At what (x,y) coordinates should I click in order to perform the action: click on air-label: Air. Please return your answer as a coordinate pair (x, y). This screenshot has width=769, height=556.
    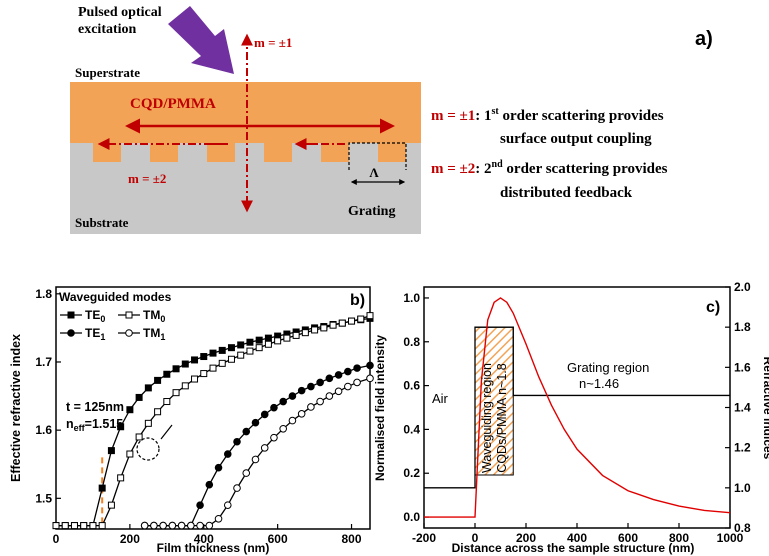
    Looking at the image, I should click on (440, 398).